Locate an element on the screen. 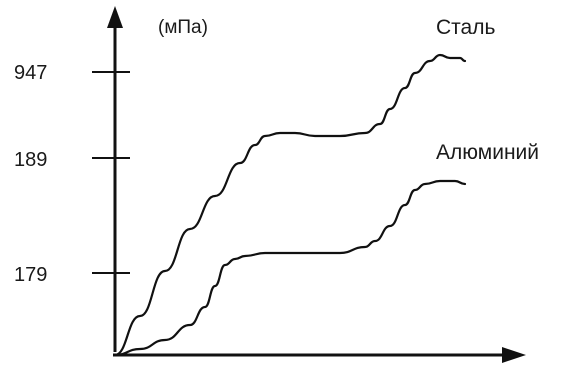  x-axis-arrow is located at coordinates (514, 355).